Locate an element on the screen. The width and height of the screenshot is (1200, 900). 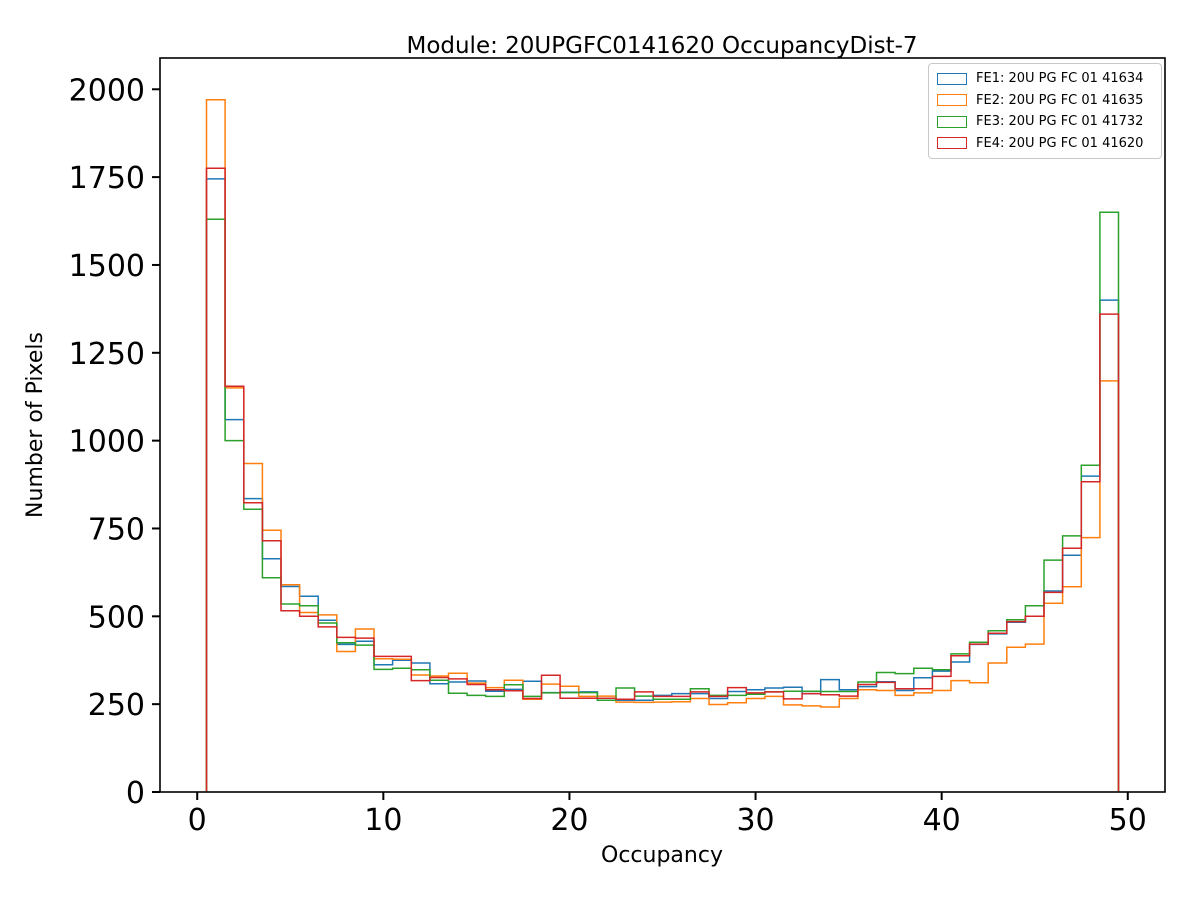
legend-item-fe3: FE3: 20U PG FC 01 41732 is located at coordinates (1046, 121).